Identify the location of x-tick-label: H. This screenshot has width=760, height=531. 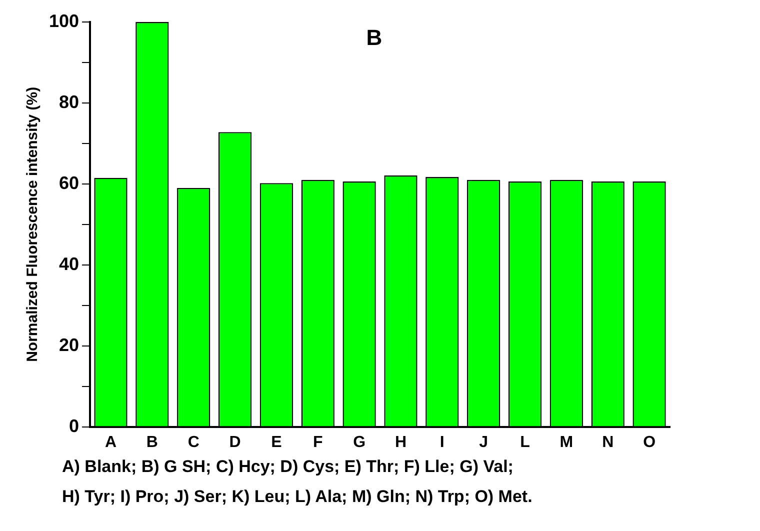
(400, 442).